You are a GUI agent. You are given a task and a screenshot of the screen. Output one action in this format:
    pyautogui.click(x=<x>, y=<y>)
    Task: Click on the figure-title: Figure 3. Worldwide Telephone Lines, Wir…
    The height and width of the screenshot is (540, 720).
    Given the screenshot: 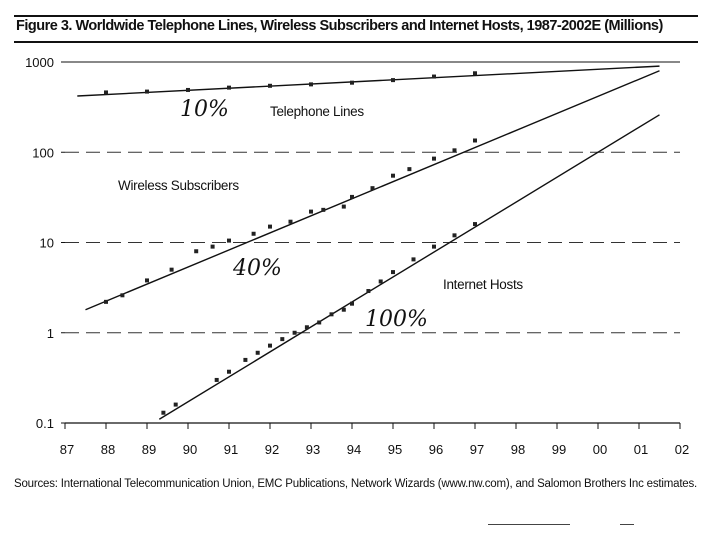 What is the action you would take?
    pyautogui.click(x=339, y=26)
    